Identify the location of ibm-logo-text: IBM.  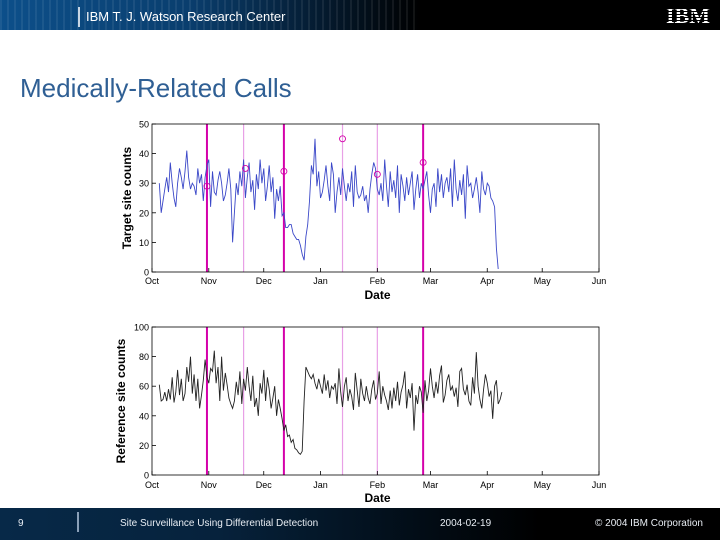
(688, 15).